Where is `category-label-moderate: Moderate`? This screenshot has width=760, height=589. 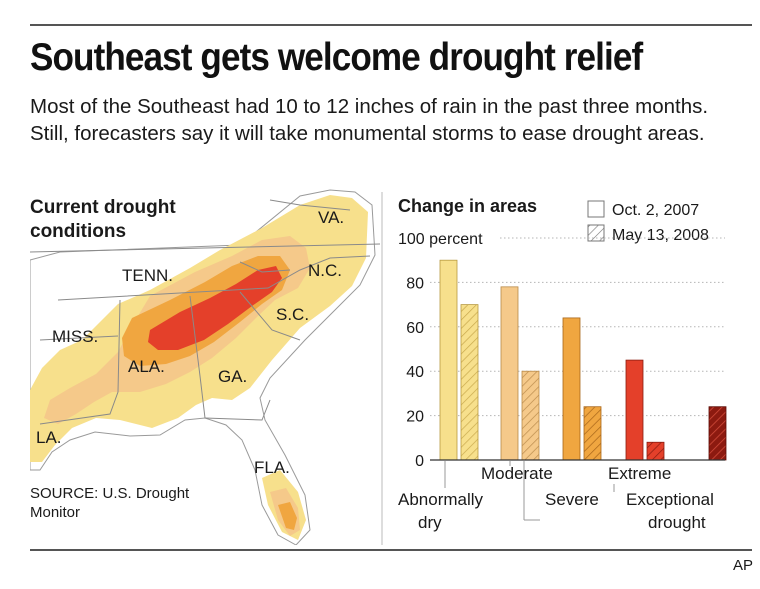 category-label-moderate: Moderate is located at coordinates (517, 473).